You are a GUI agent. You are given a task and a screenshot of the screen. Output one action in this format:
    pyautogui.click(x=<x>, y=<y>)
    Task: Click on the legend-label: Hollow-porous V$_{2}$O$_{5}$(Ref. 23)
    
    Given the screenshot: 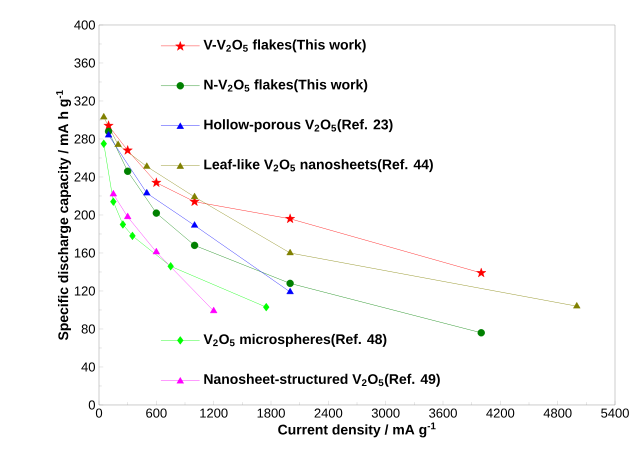 What is the action you would take?
    pyautogui.click(x=298, y=125)
    